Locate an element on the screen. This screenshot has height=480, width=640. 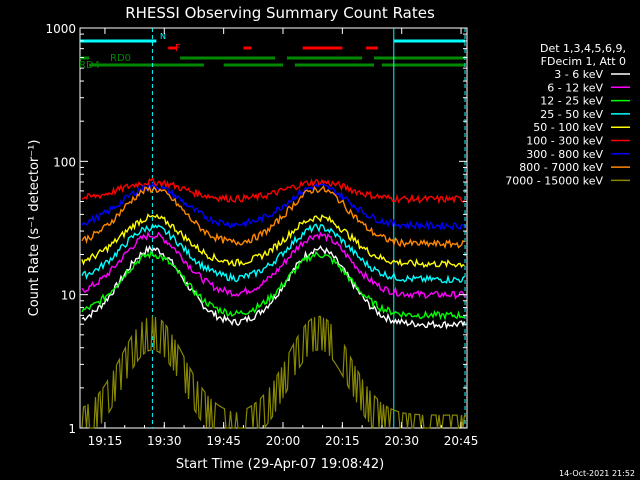
x-tick-label: 19:30 is located at coordinates (164, 441).